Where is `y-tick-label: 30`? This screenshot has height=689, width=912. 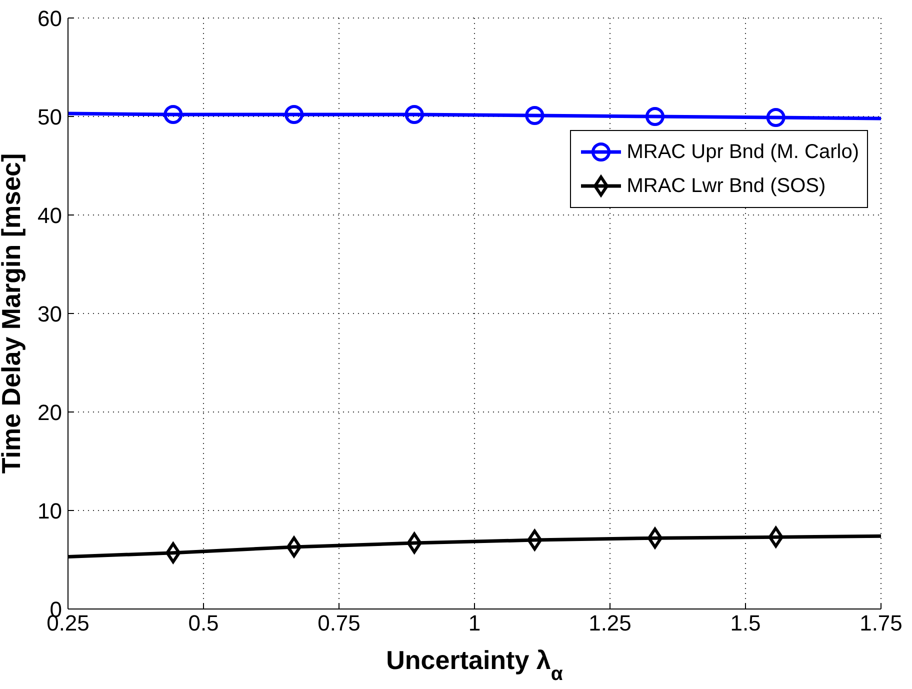 y-tick-label: 30 is located at coordinates (50, 313).